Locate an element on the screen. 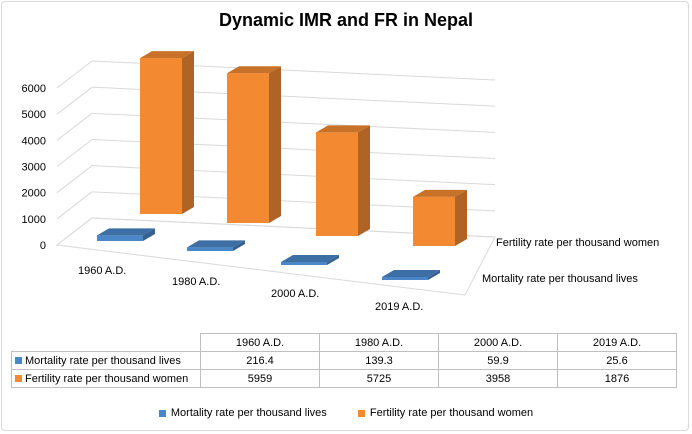 This screenshot has height=434, width=692. fertility-swatch is located at coordinates (18, 379).